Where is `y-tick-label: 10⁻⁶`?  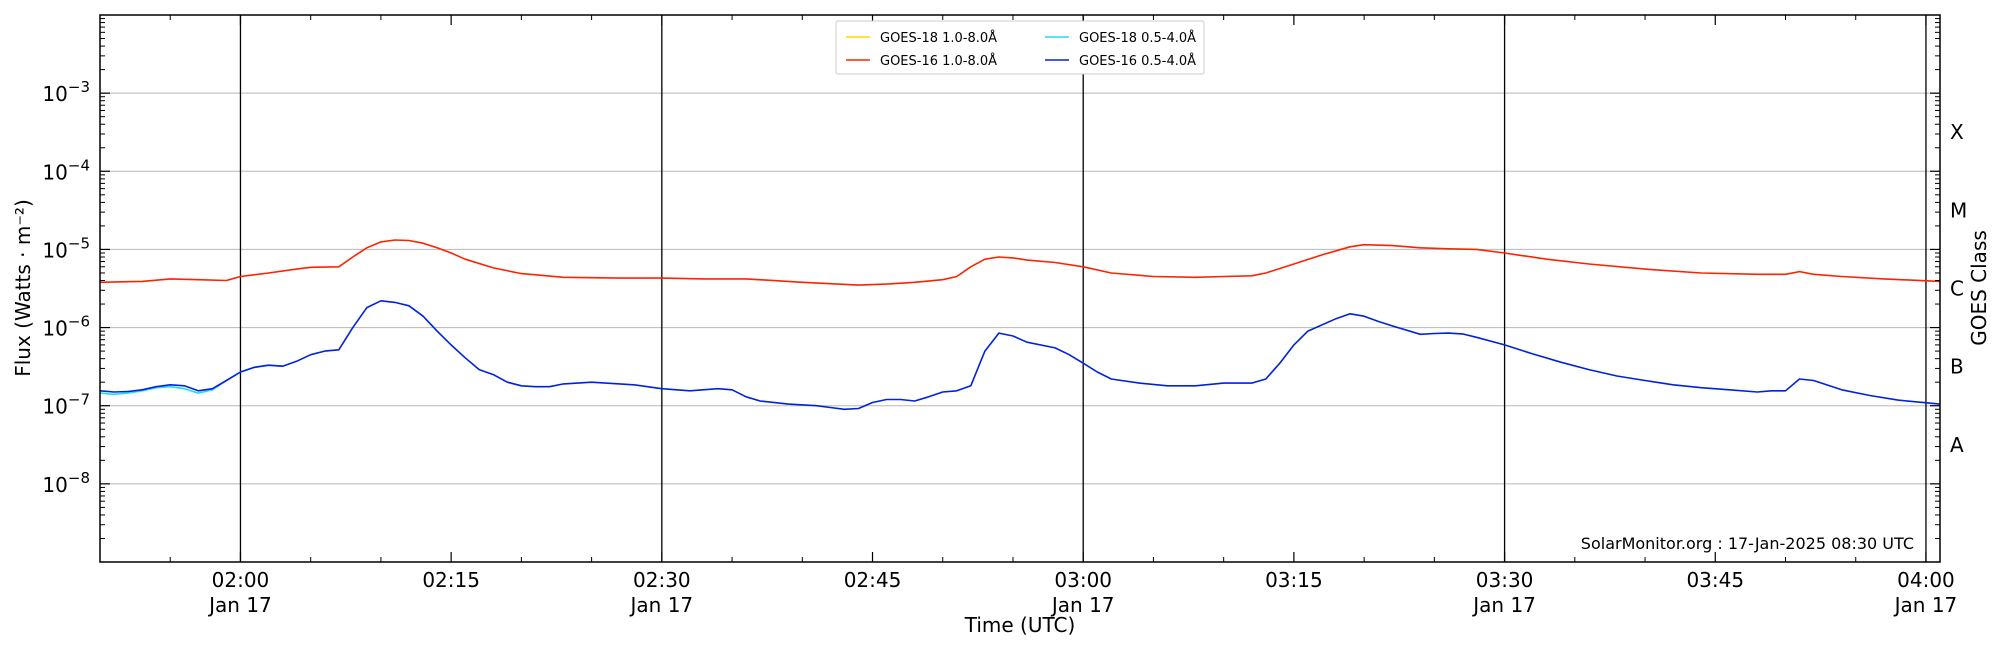 y-tick-label: 10⁻⁶ is located at coordinates (66, 327).